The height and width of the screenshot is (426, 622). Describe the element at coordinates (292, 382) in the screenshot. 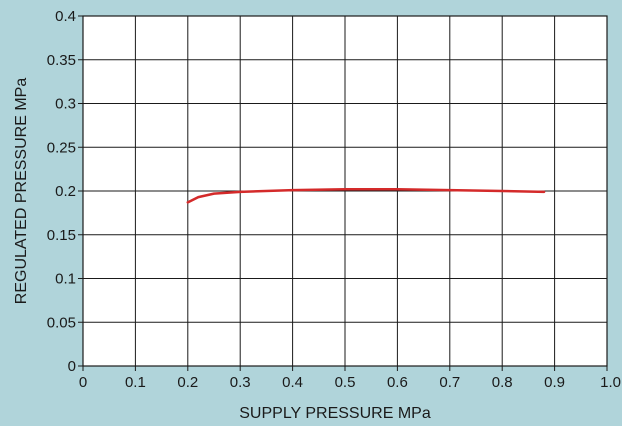

I see `x-tick-label: 0.4` at that location.